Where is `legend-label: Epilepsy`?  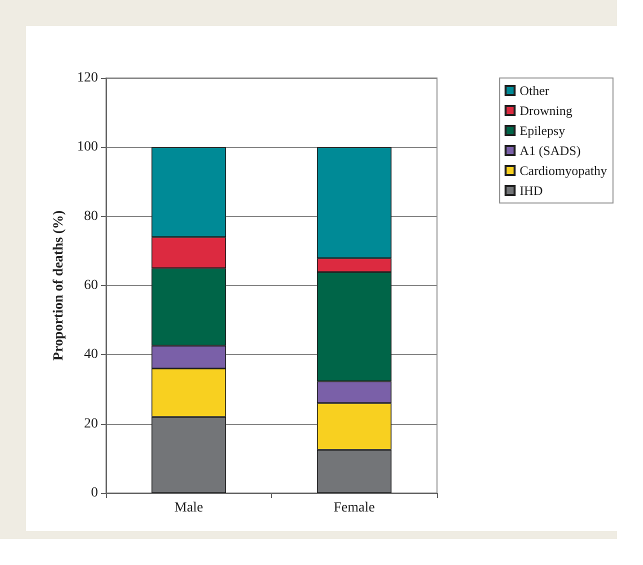 legend-label: Epilepsy is located at coordinates (543, 130).